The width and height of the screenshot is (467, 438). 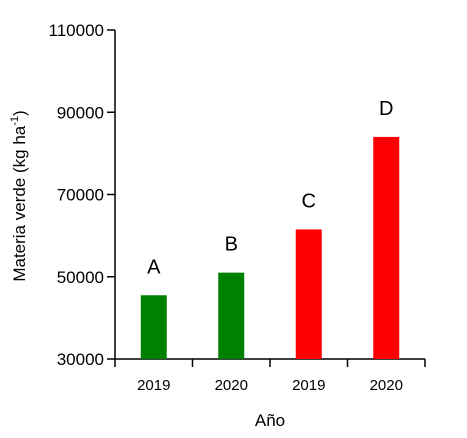 I want to click on y-axis: 30000 50000 70000 90000 110000, so click(x=82, y=195).